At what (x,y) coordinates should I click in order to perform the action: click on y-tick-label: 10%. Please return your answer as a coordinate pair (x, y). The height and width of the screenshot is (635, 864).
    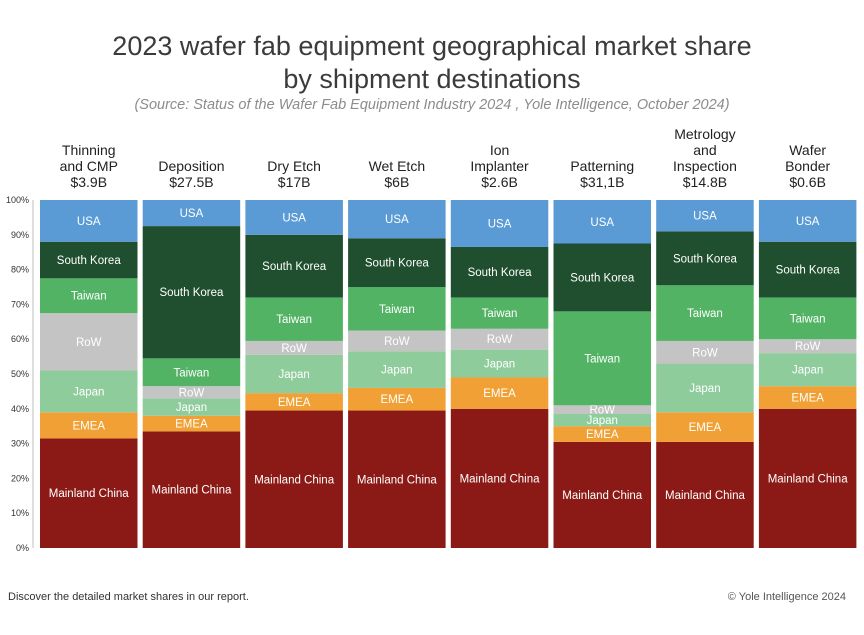
    Looking at the image, I should click on (20, 513).